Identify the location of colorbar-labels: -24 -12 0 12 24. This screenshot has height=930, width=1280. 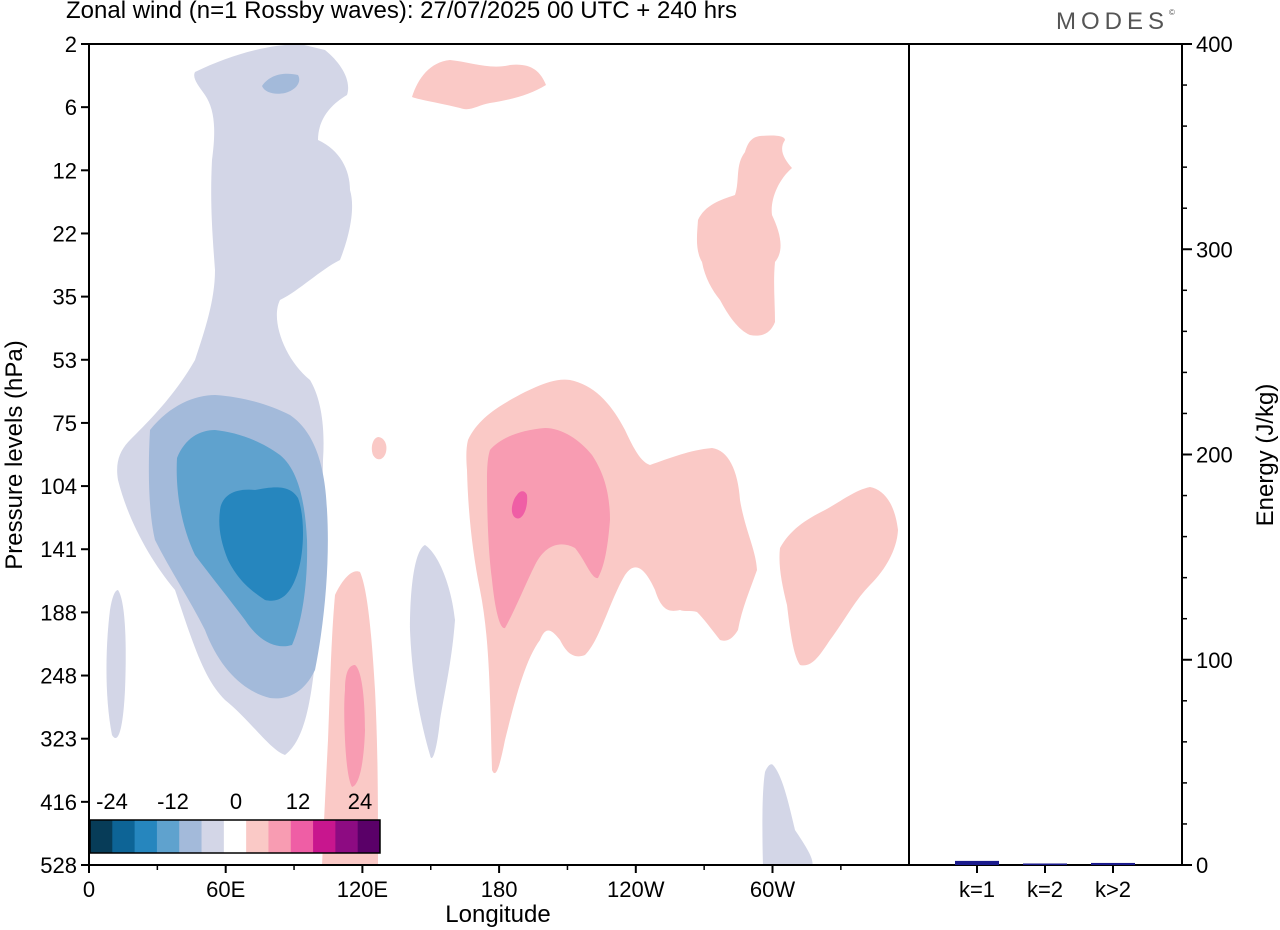
(234, 801).